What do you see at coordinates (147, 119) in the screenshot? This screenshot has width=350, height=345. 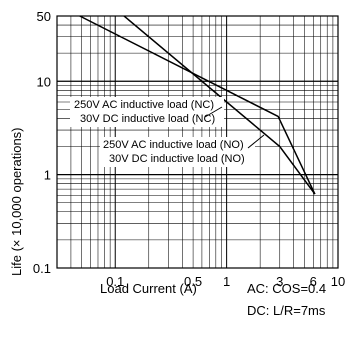 I see `label-nc-line2: 30V DC inductive load (NC)` at bounding box center [147, 119].